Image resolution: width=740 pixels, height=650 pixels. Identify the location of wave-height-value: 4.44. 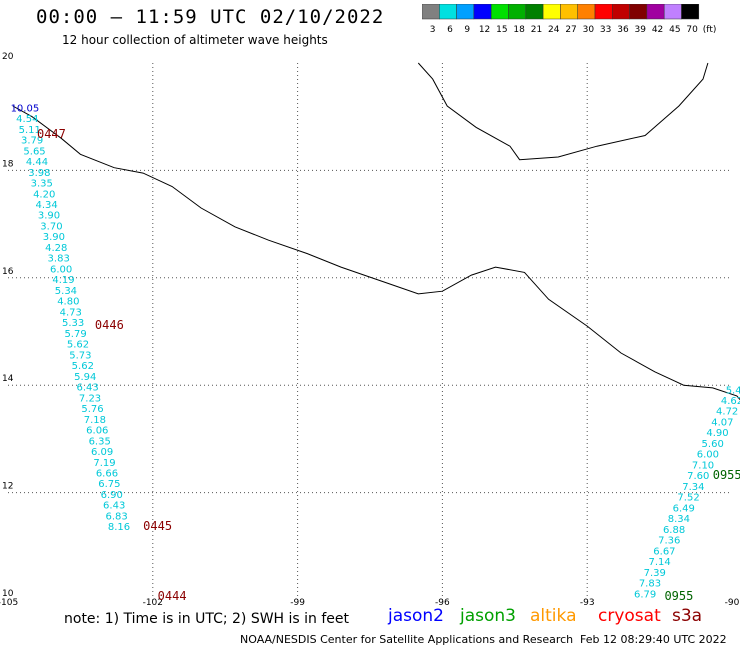
(37, 162).